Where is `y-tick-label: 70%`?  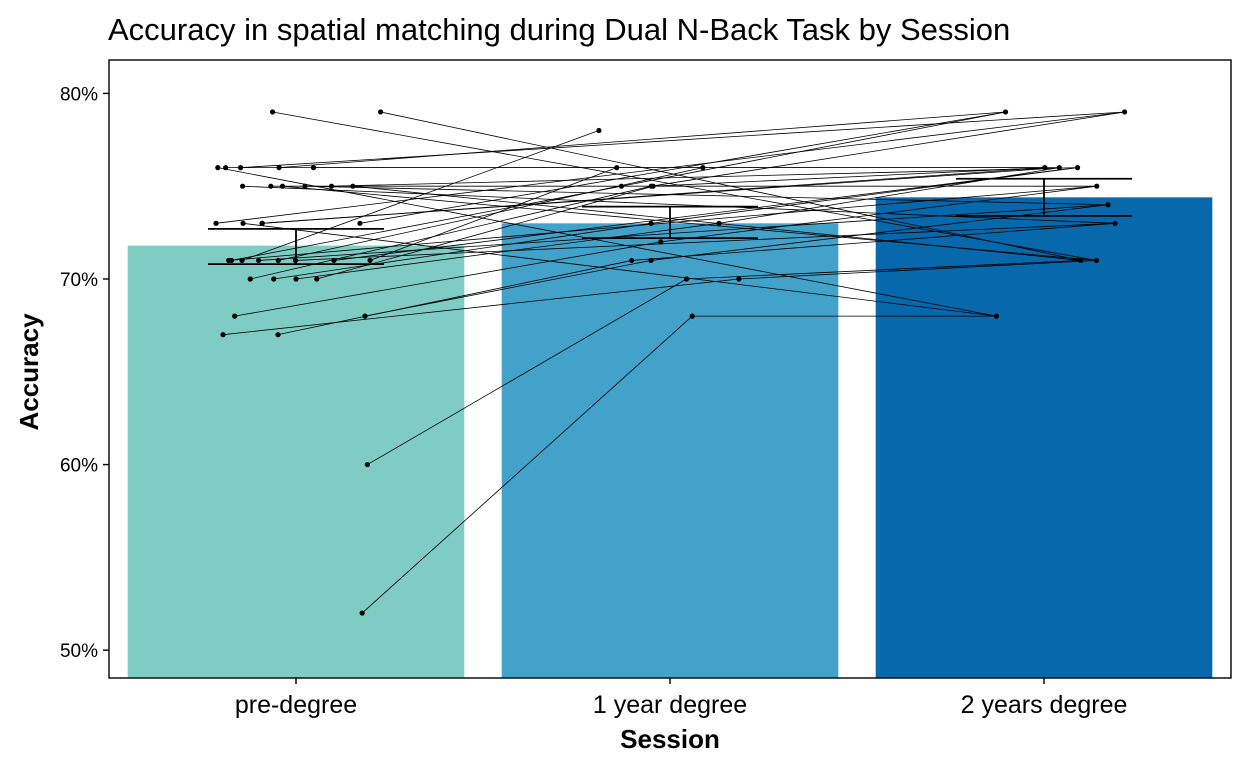
y-tick-label: 70% is located at coordinates (79, 280).